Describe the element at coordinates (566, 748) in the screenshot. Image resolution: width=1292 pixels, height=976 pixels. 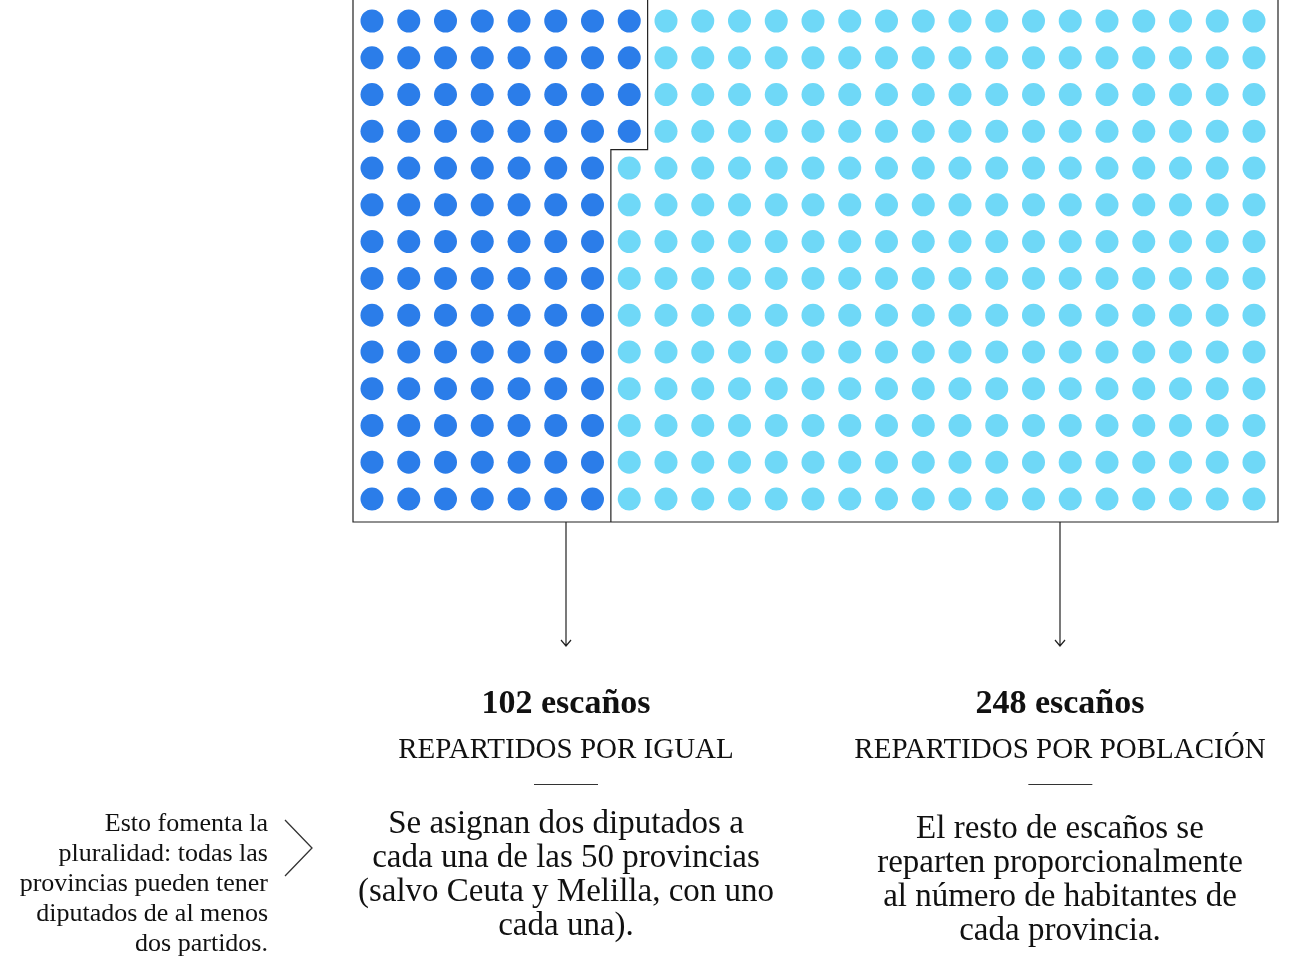
I see `category-label: REPARTIDOS POR IGUAL` at that location.